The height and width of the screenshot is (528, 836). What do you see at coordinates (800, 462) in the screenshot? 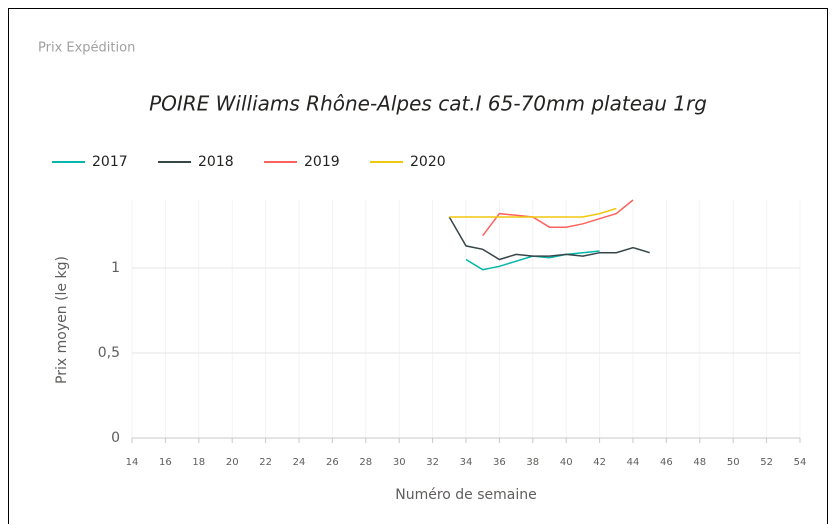
I see `x-tick-label: 54` at bounding box center [800, 462].